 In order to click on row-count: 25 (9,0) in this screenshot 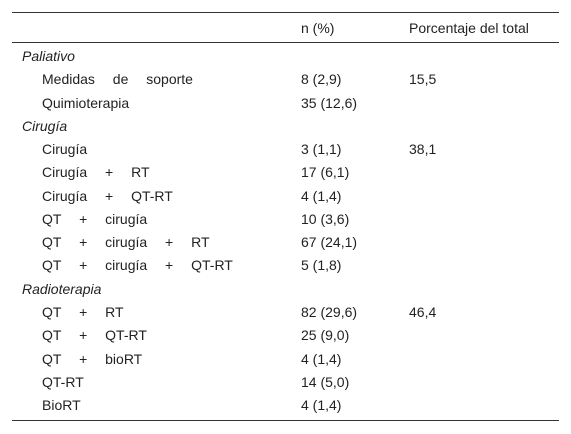, I will do `click(325, 335)`.